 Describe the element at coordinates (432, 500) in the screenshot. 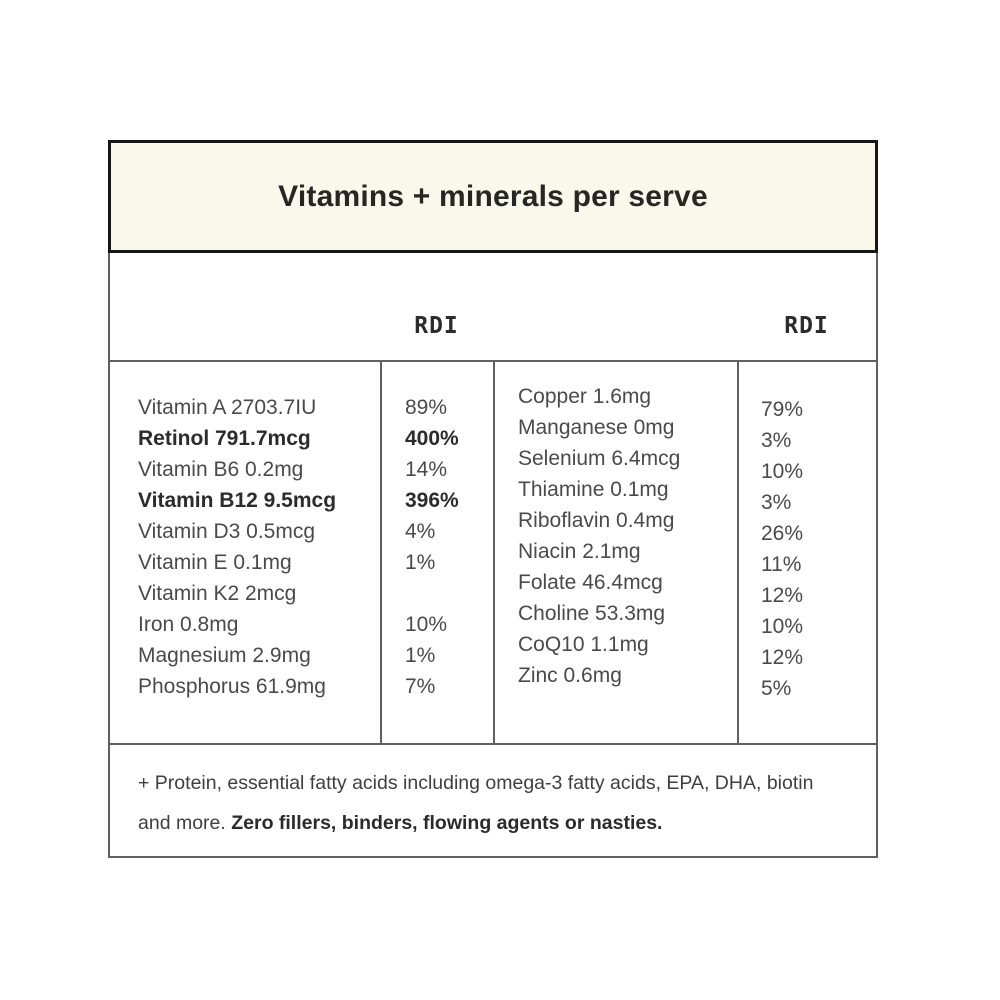

I see `rdi-value: 396%` at that location.